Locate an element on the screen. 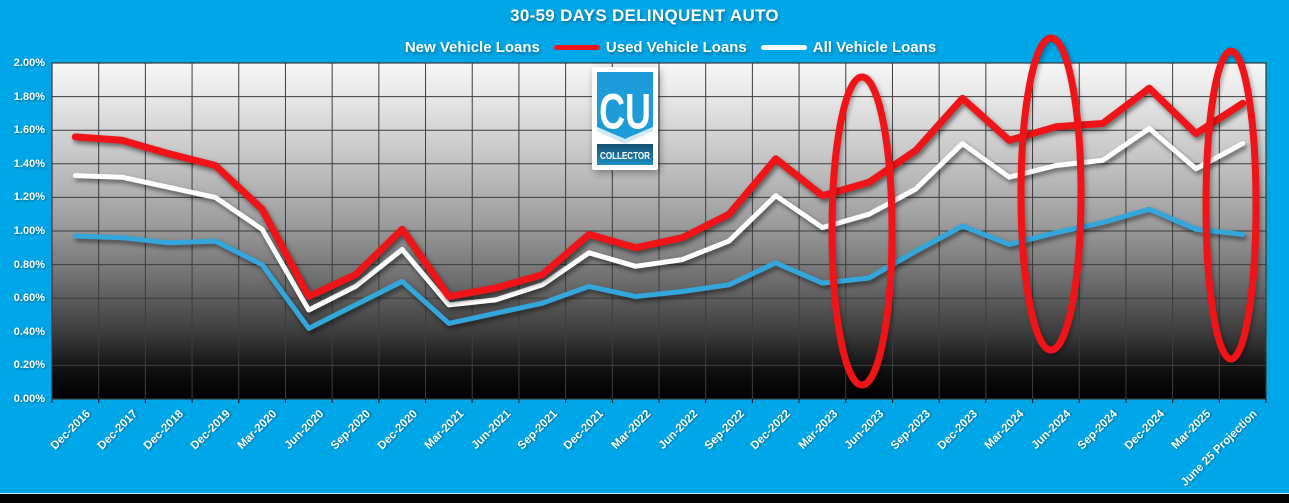  logo-band is located at coordinates (625, 154).